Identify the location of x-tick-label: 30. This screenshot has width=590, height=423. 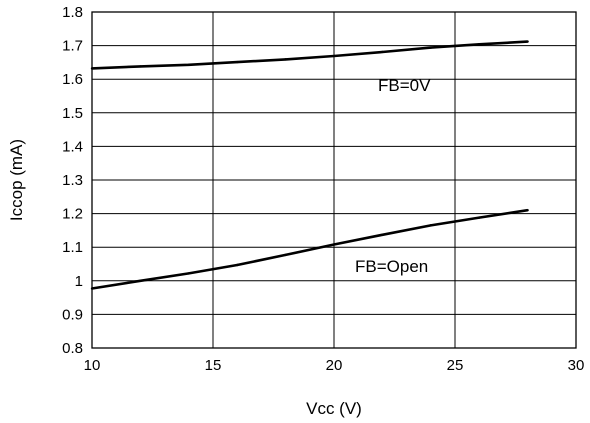
(576, 365).